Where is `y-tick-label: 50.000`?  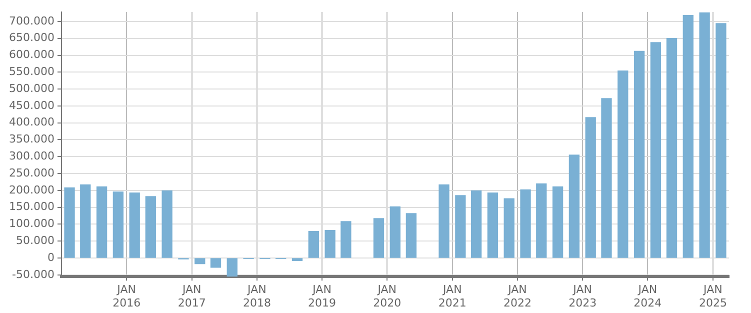
y-tick-label: 50.000 is located at coordinates (35, 240).